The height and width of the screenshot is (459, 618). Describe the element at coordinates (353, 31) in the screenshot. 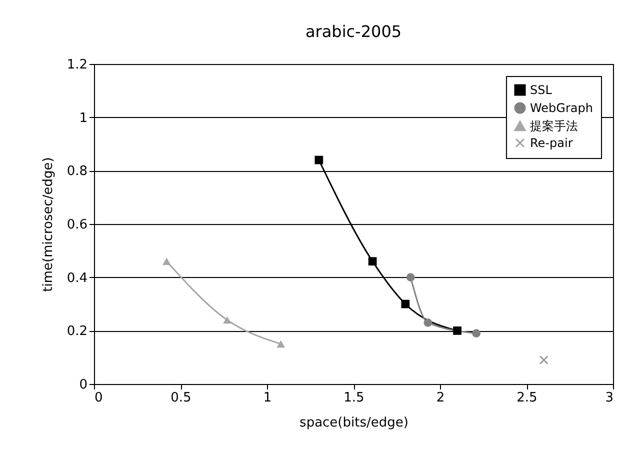

I see `chart-title: arabic-2005` at that location.